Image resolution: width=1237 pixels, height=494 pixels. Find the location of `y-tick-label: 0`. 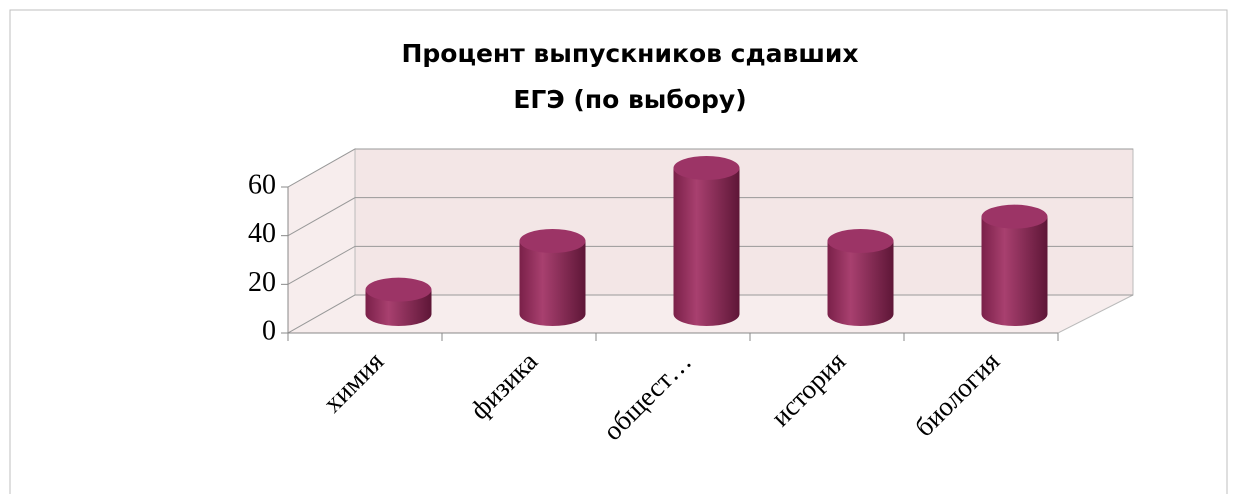

y-tick-label: 0 is located at coordinates (269, 330).